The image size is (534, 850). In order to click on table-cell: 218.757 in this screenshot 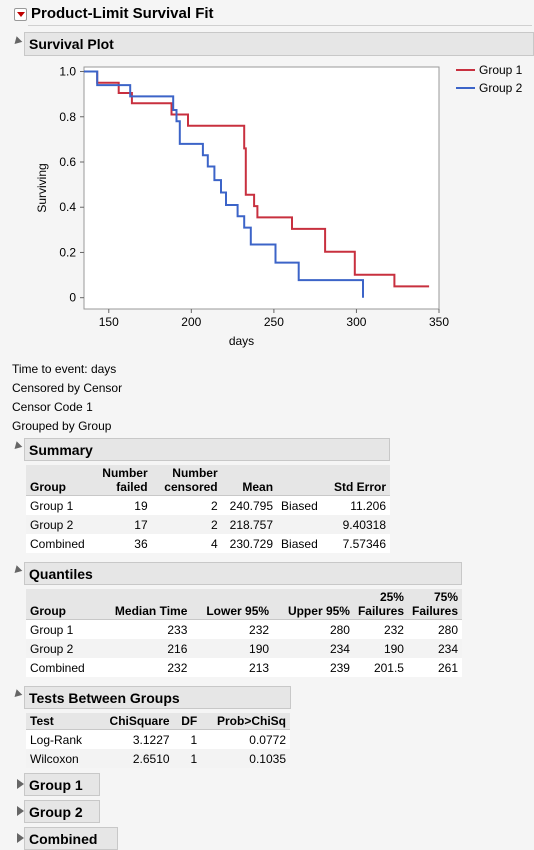, I will do `click(249, 524)`.